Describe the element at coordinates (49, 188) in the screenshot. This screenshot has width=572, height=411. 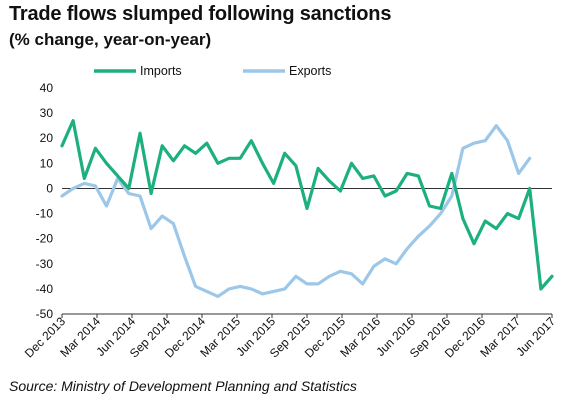
I see `y-tick-label: 0` at that location.